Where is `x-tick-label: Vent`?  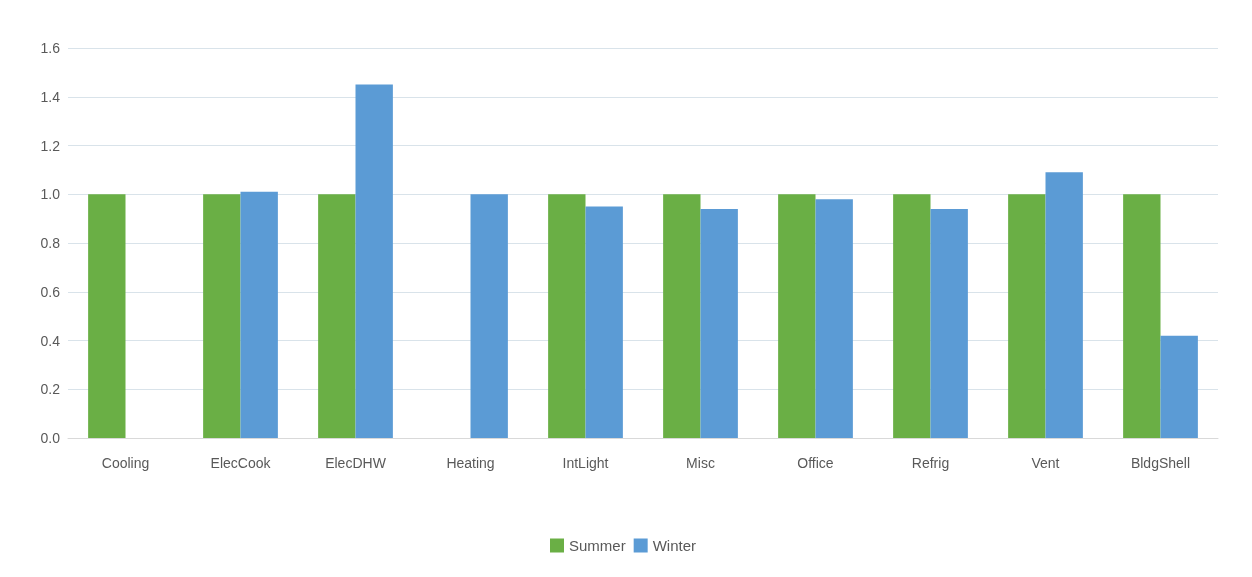 x-tick-label: Vent is located at coordinates (1045, 463).